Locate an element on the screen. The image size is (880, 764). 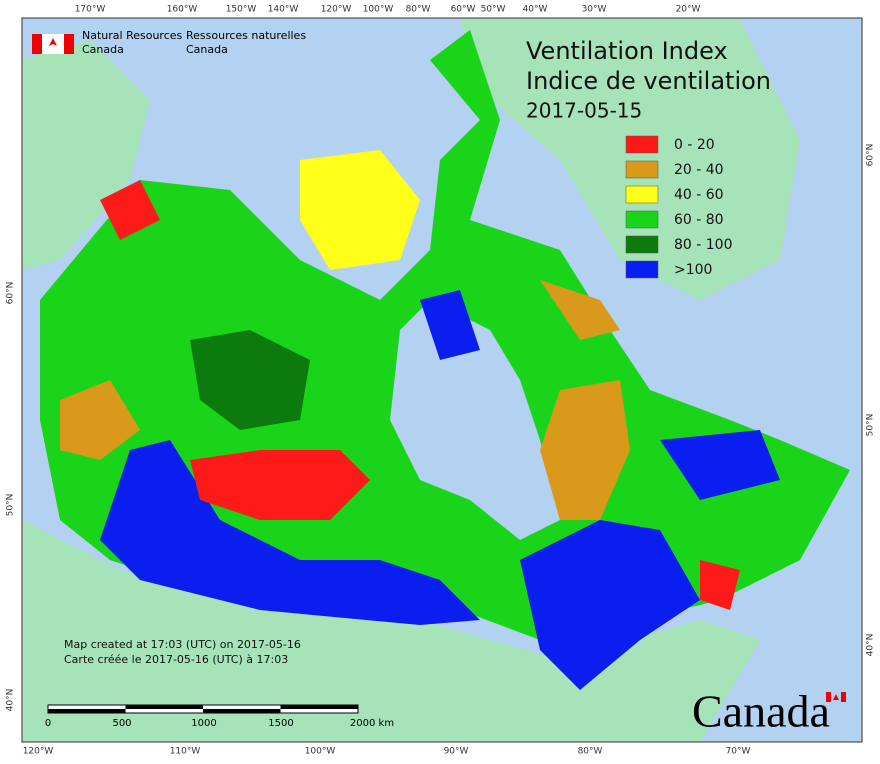
graticule-label: 60°W is located at coordinates (463, 10).